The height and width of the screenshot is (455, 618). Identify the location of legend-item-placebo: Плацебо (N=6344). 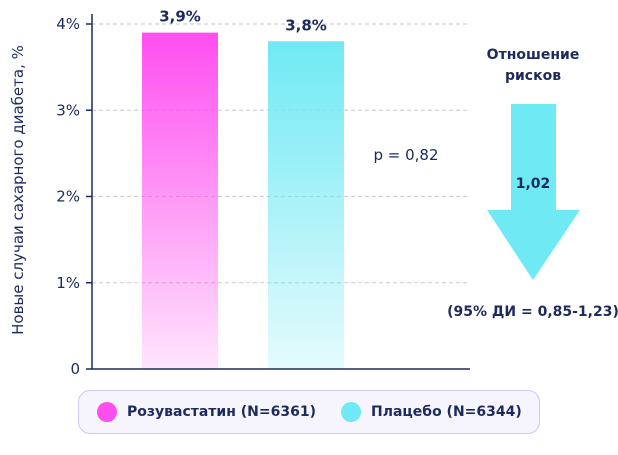
(431, 412).